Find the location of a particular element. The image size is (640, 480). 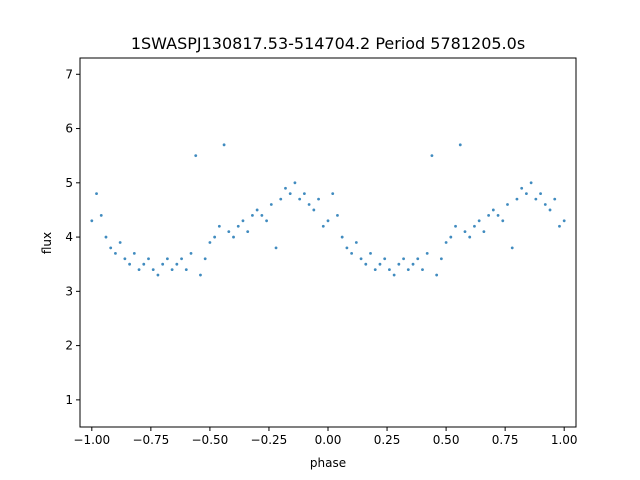

x-tick-label: −0.50 is located at coordinates (210, 440).